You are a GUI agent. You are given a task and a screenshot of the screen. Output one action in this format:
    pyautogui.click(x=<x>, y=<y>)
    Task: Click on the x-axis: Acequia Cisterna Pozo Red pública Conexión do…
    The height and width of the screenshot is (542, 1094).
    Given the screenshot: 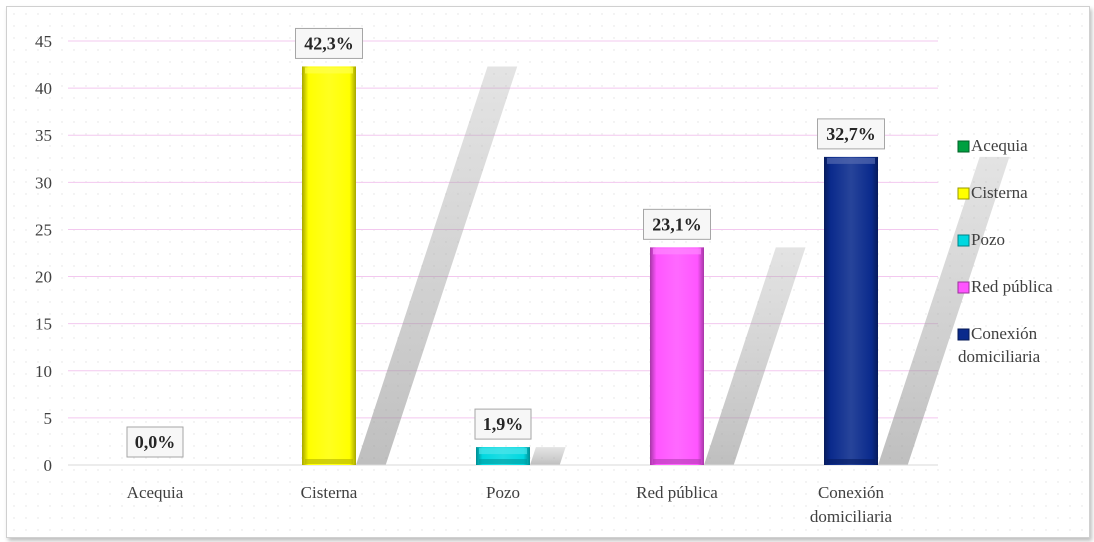 What is the action you would take?
    pyautogui.click(x=503, y=495)
    